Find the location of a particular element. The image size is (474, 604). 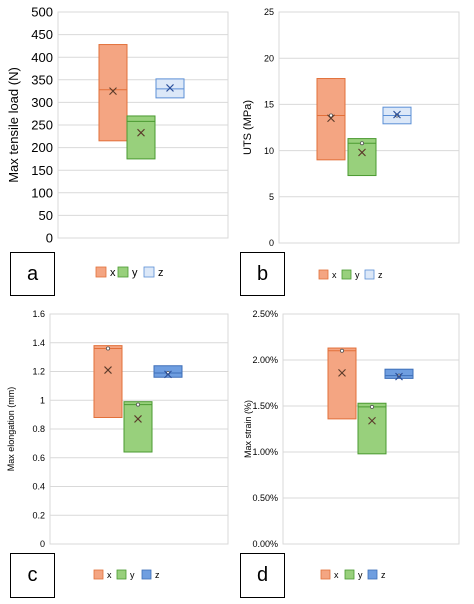

y-tick-label: 250 is located at coordinates (42, 125).